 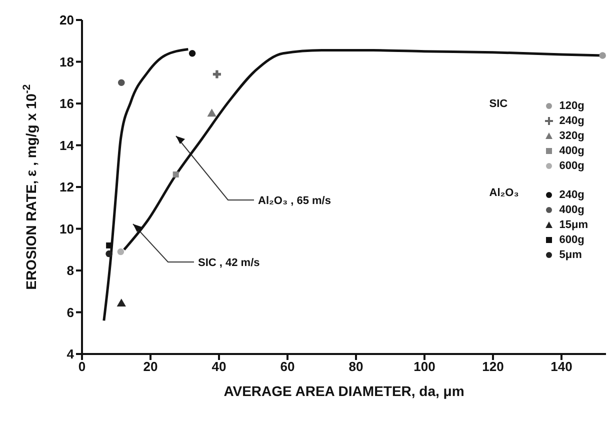 I want to click on y-tick-label: 12, so click(x=67, y=187).